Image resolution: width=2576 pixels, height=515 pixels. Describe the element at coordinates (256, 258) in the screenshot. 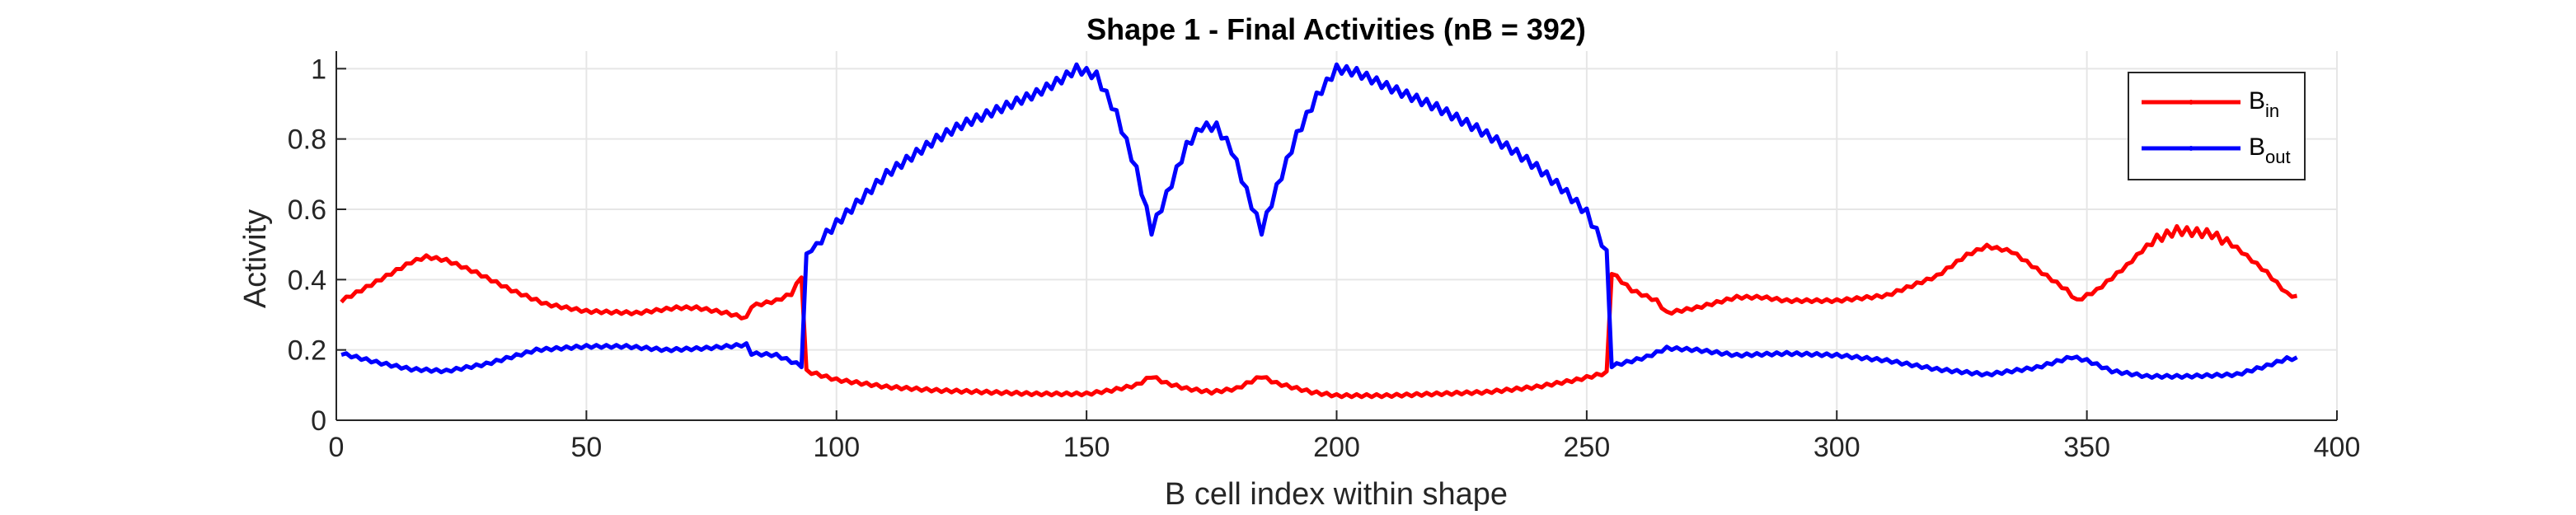

I see `y-axis-label: Activity` at that location.